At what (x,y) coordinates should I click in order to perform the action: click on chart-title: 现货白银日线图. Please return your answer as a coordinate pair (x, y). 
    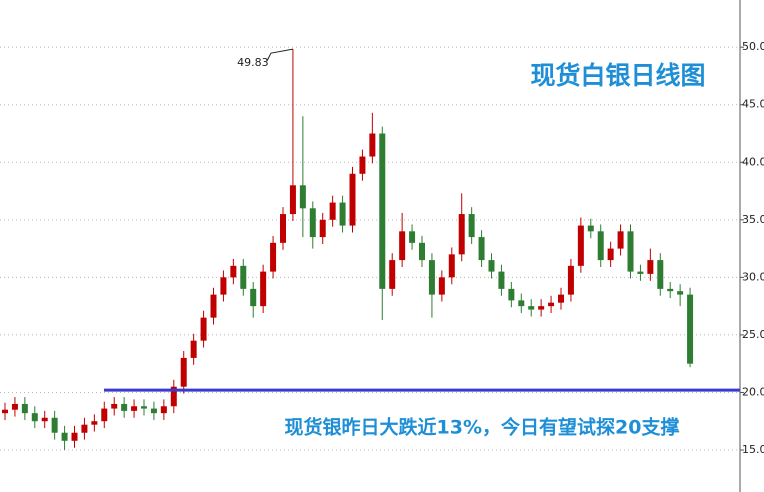
    Looking at the image, I should click on (617, 75).